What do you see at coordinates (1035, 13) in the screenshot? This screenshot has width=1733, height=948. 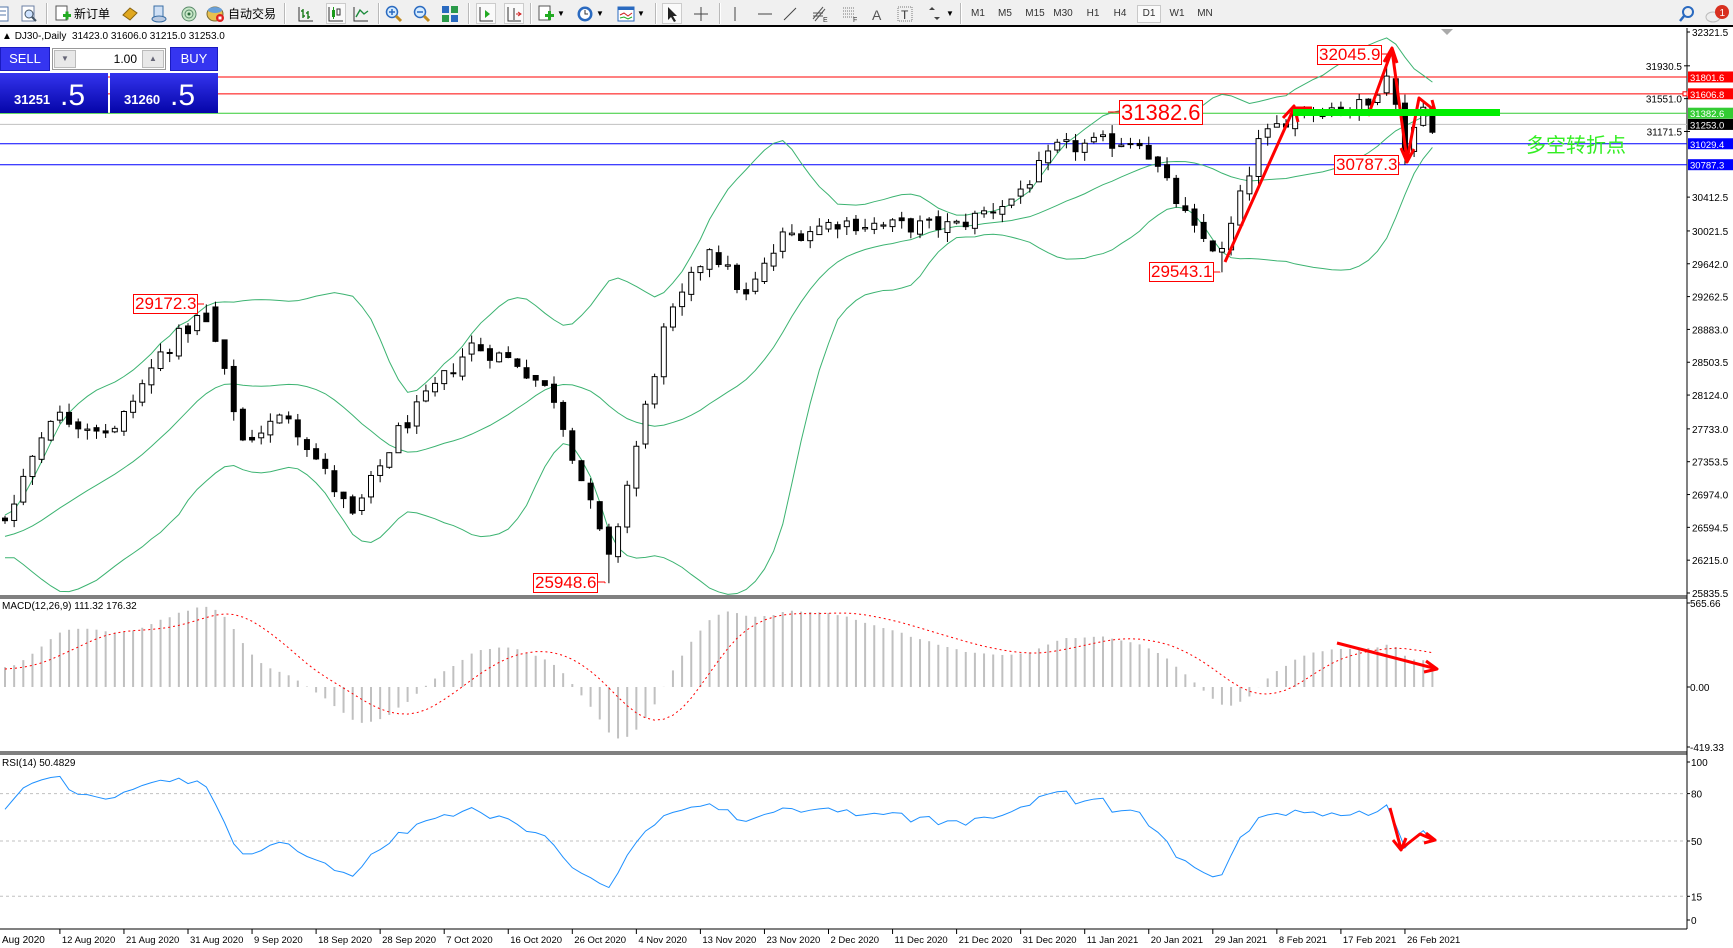 I see `timeframe-m15: M15` at bounding box center [1035, 13].